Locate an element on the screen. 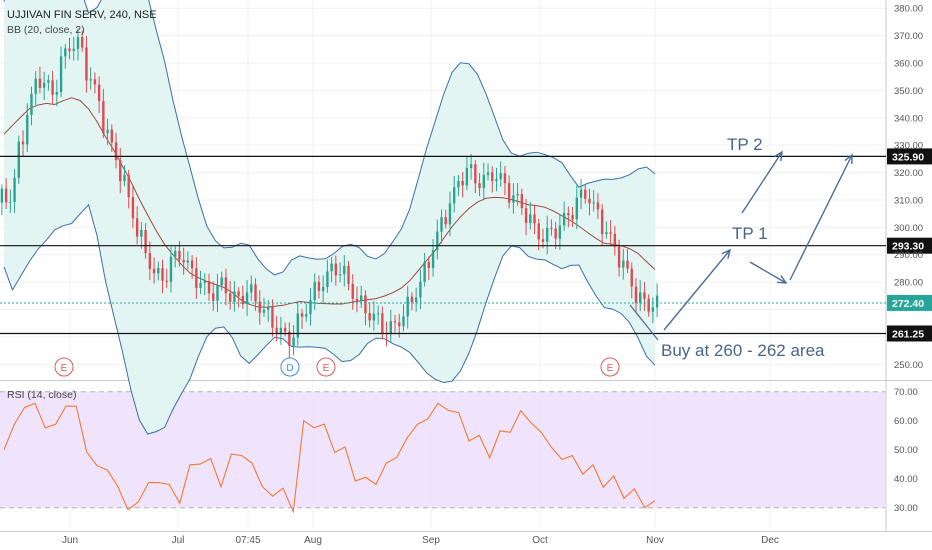 This screenshot has height=550, width=932. last-price-label: 272.40 is located at coordinates (908, 304).